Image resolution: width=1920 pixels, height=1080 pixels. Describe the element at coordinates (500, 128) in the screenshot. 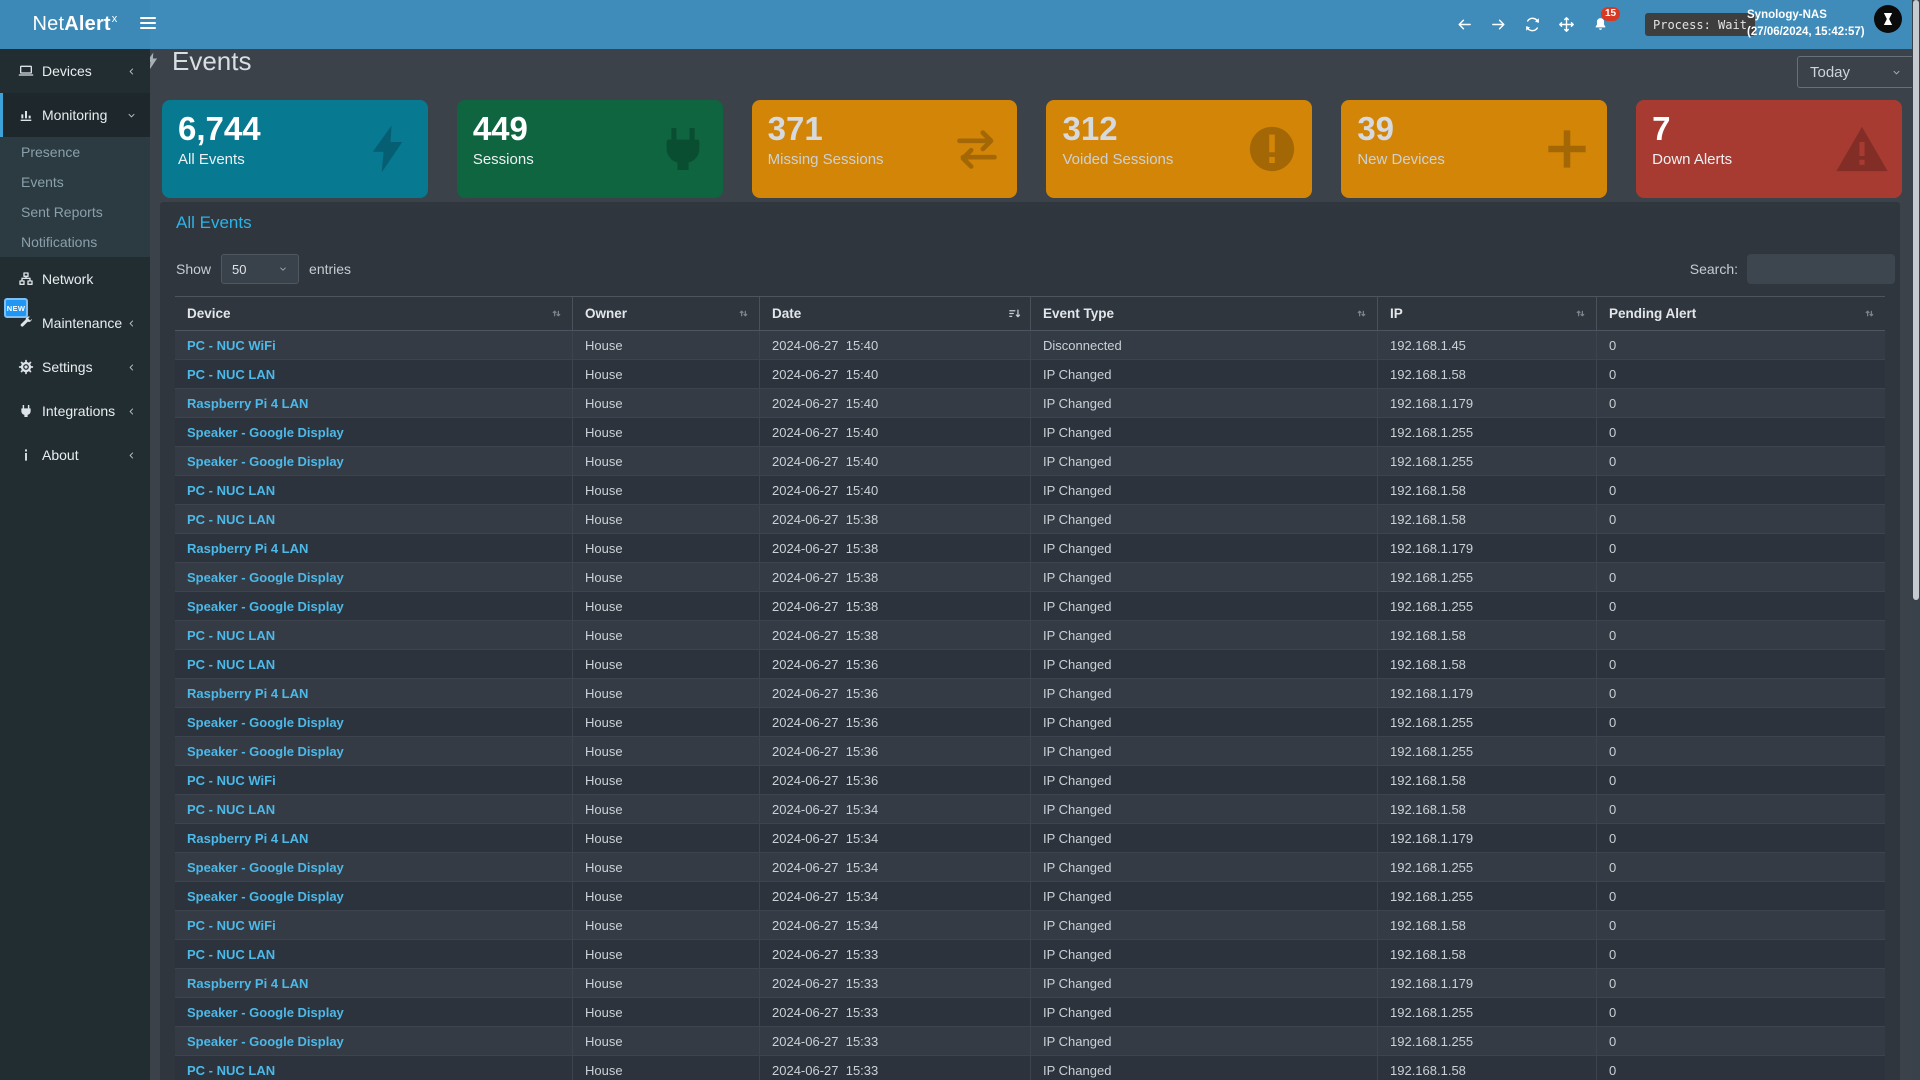

I see `card-value: 449` at that location.